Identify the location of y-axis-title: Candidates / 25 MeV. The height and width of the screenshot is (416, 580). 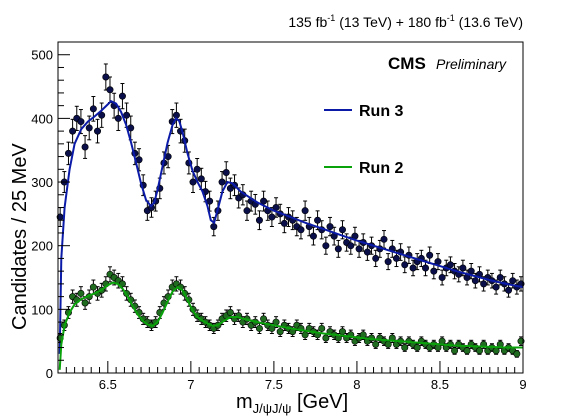
(20, 236).